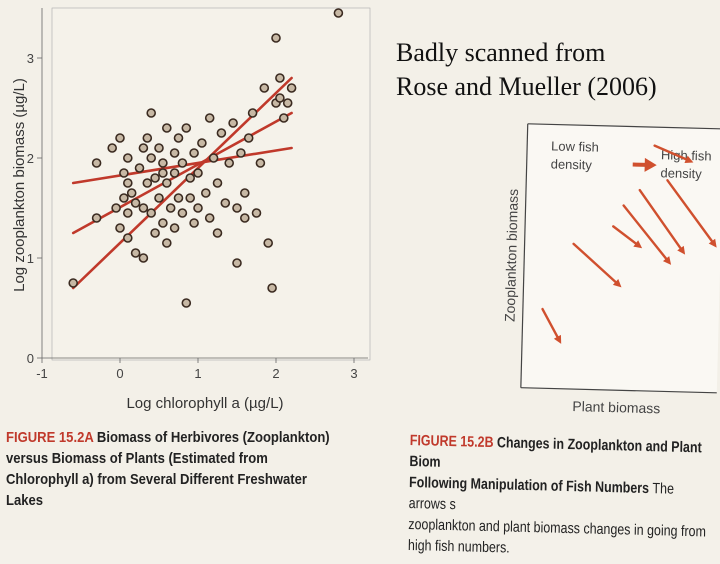 The height and width of the screenshot is (564, 720). What do you see at coordinates (353, 373) in the screenshot?
I see `chart-a-xtick-label: 3` at bounding box center [353, 373].